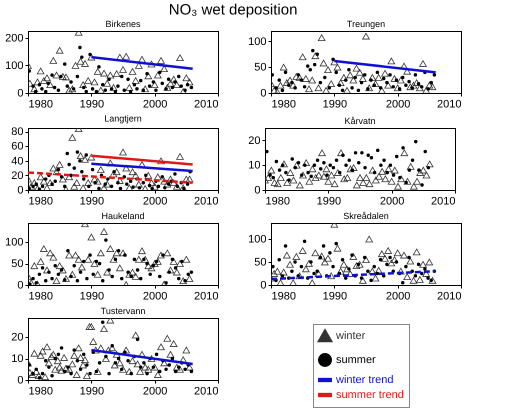 This screenshot has width=505, height=415. What do you see at coordinates (123, 216) in the screenshot?
I see `chart-title: Haukeland` at bounding box center [123, 216].